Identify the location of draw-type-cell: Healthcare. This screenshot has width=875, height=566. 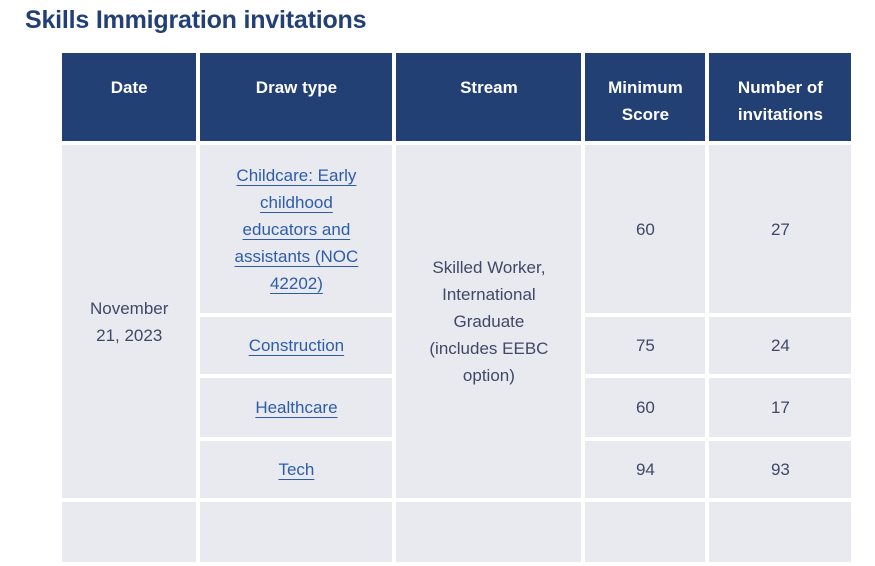
(296, 407).